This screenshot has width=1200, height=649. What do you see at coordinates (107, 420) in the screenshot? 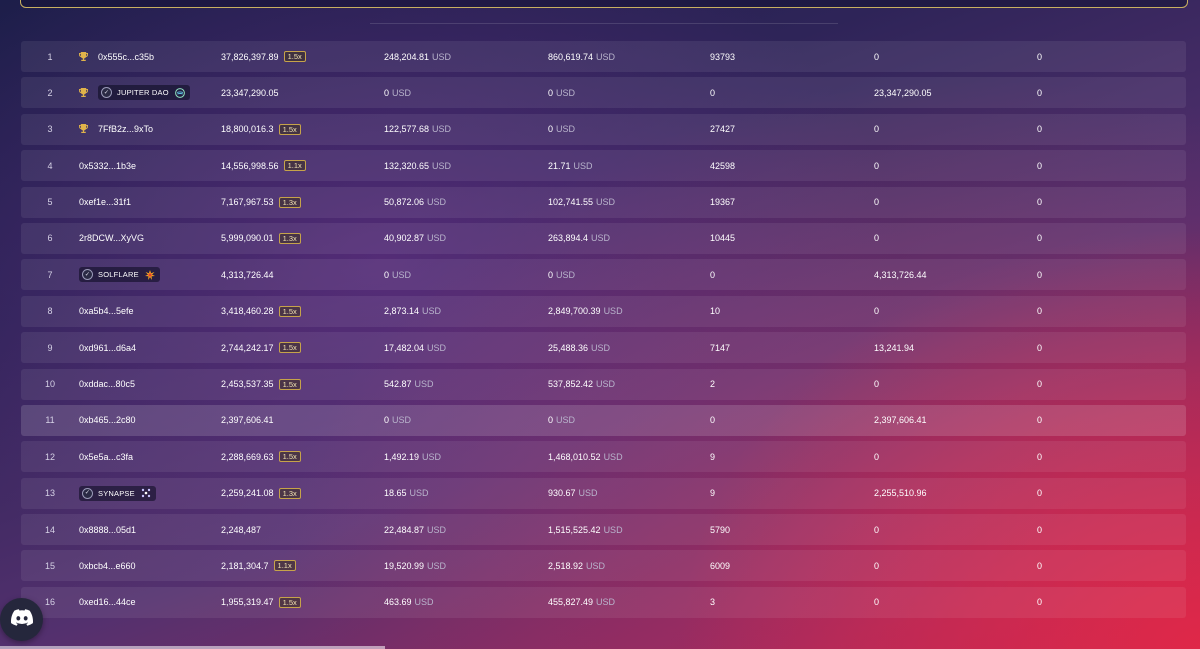
I see `wallet-address: 0xb465...2c80` at bounding box center [107, 420].